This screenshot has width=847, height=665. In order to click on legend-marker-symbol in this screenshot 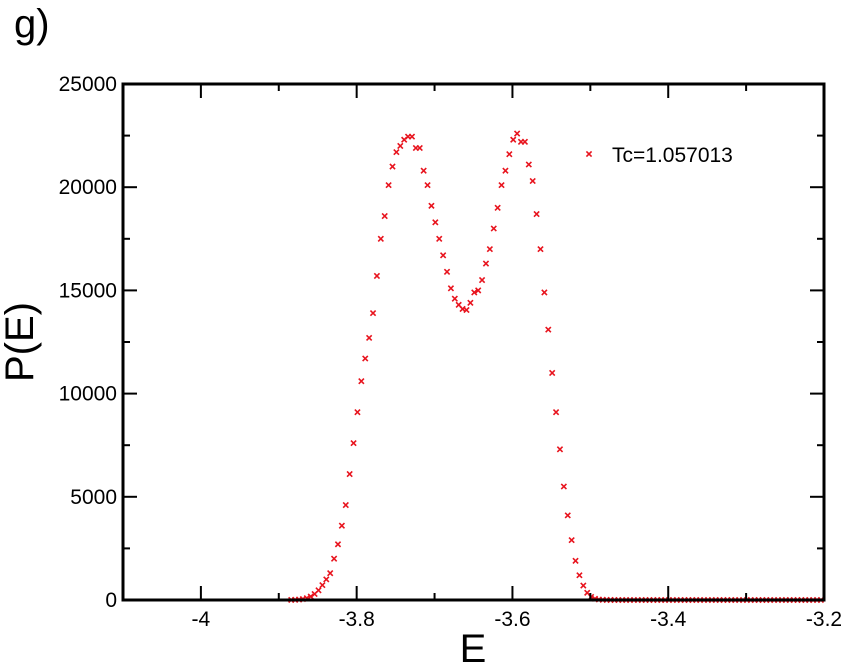, I will do `click(589, 154)`.